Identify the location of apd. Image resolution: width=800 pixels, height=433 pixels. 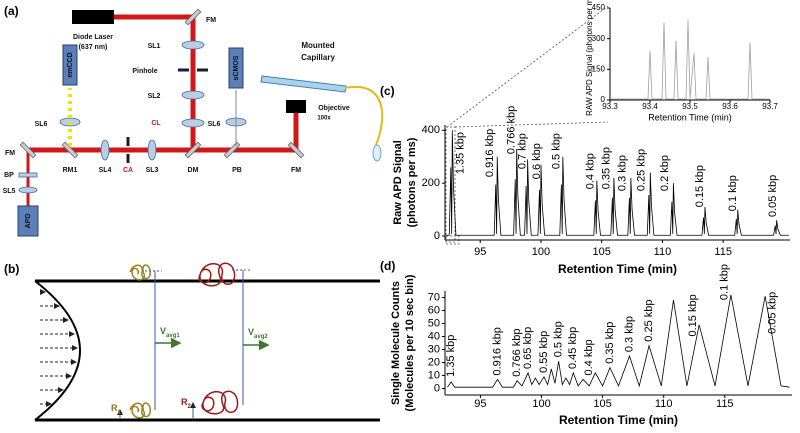
(28, 221).